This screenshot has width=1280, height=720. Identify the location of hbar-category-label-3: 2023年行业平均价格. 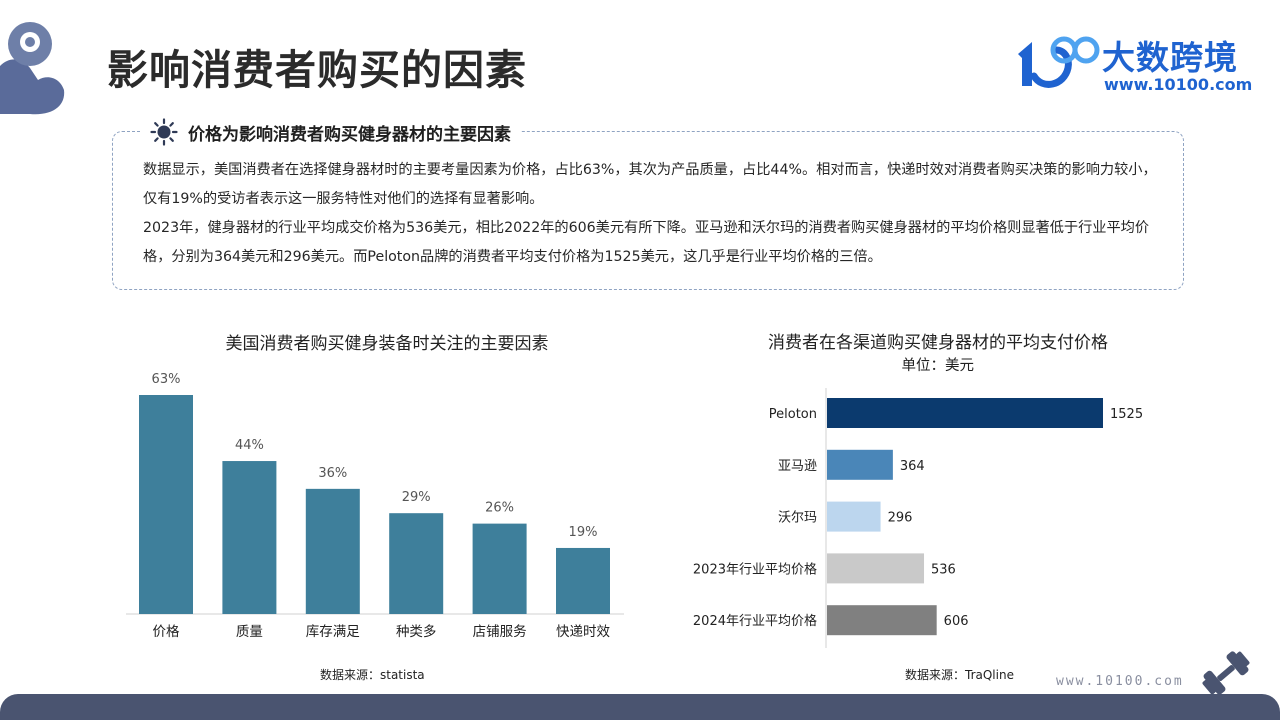
(755, 569).